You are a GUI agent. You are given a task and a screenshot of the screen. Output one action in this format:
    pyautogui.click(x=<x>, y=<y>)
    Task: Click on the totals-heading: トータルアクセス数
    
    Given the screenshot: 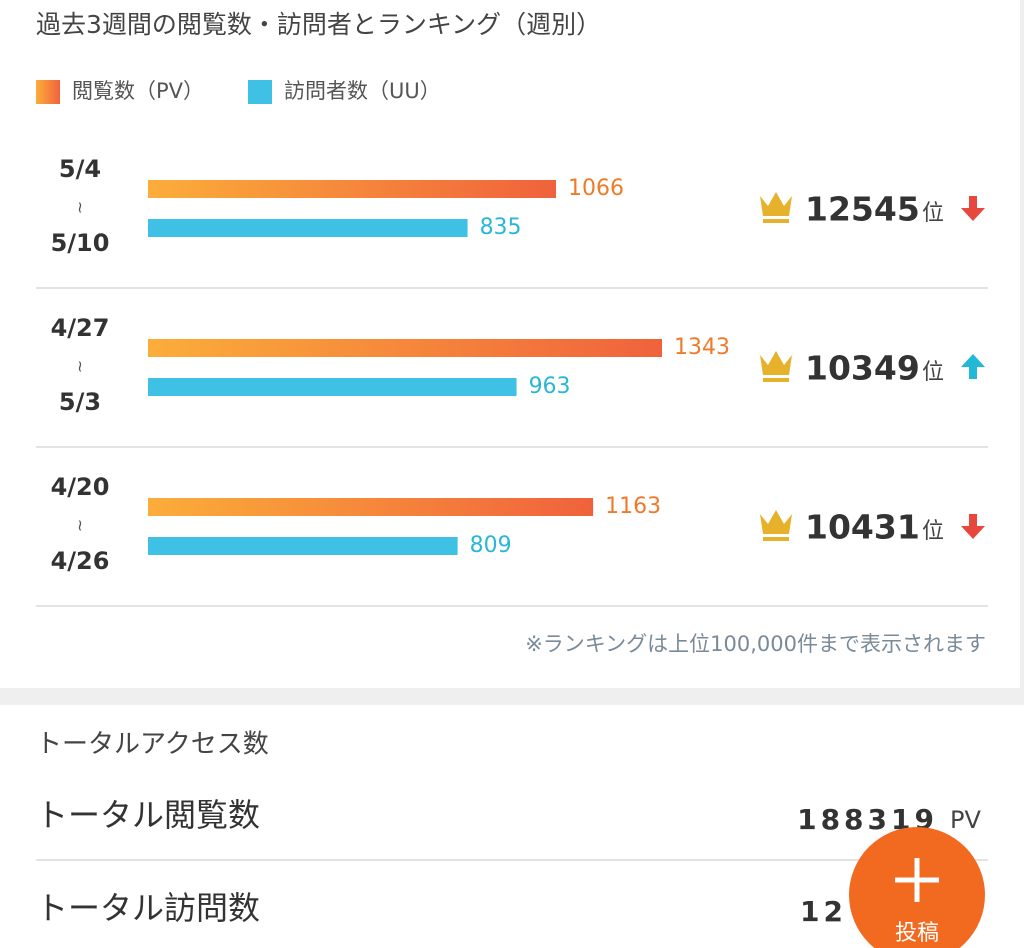 What is the action you would take?
    pyautogui.click(x=152, y=745)
    